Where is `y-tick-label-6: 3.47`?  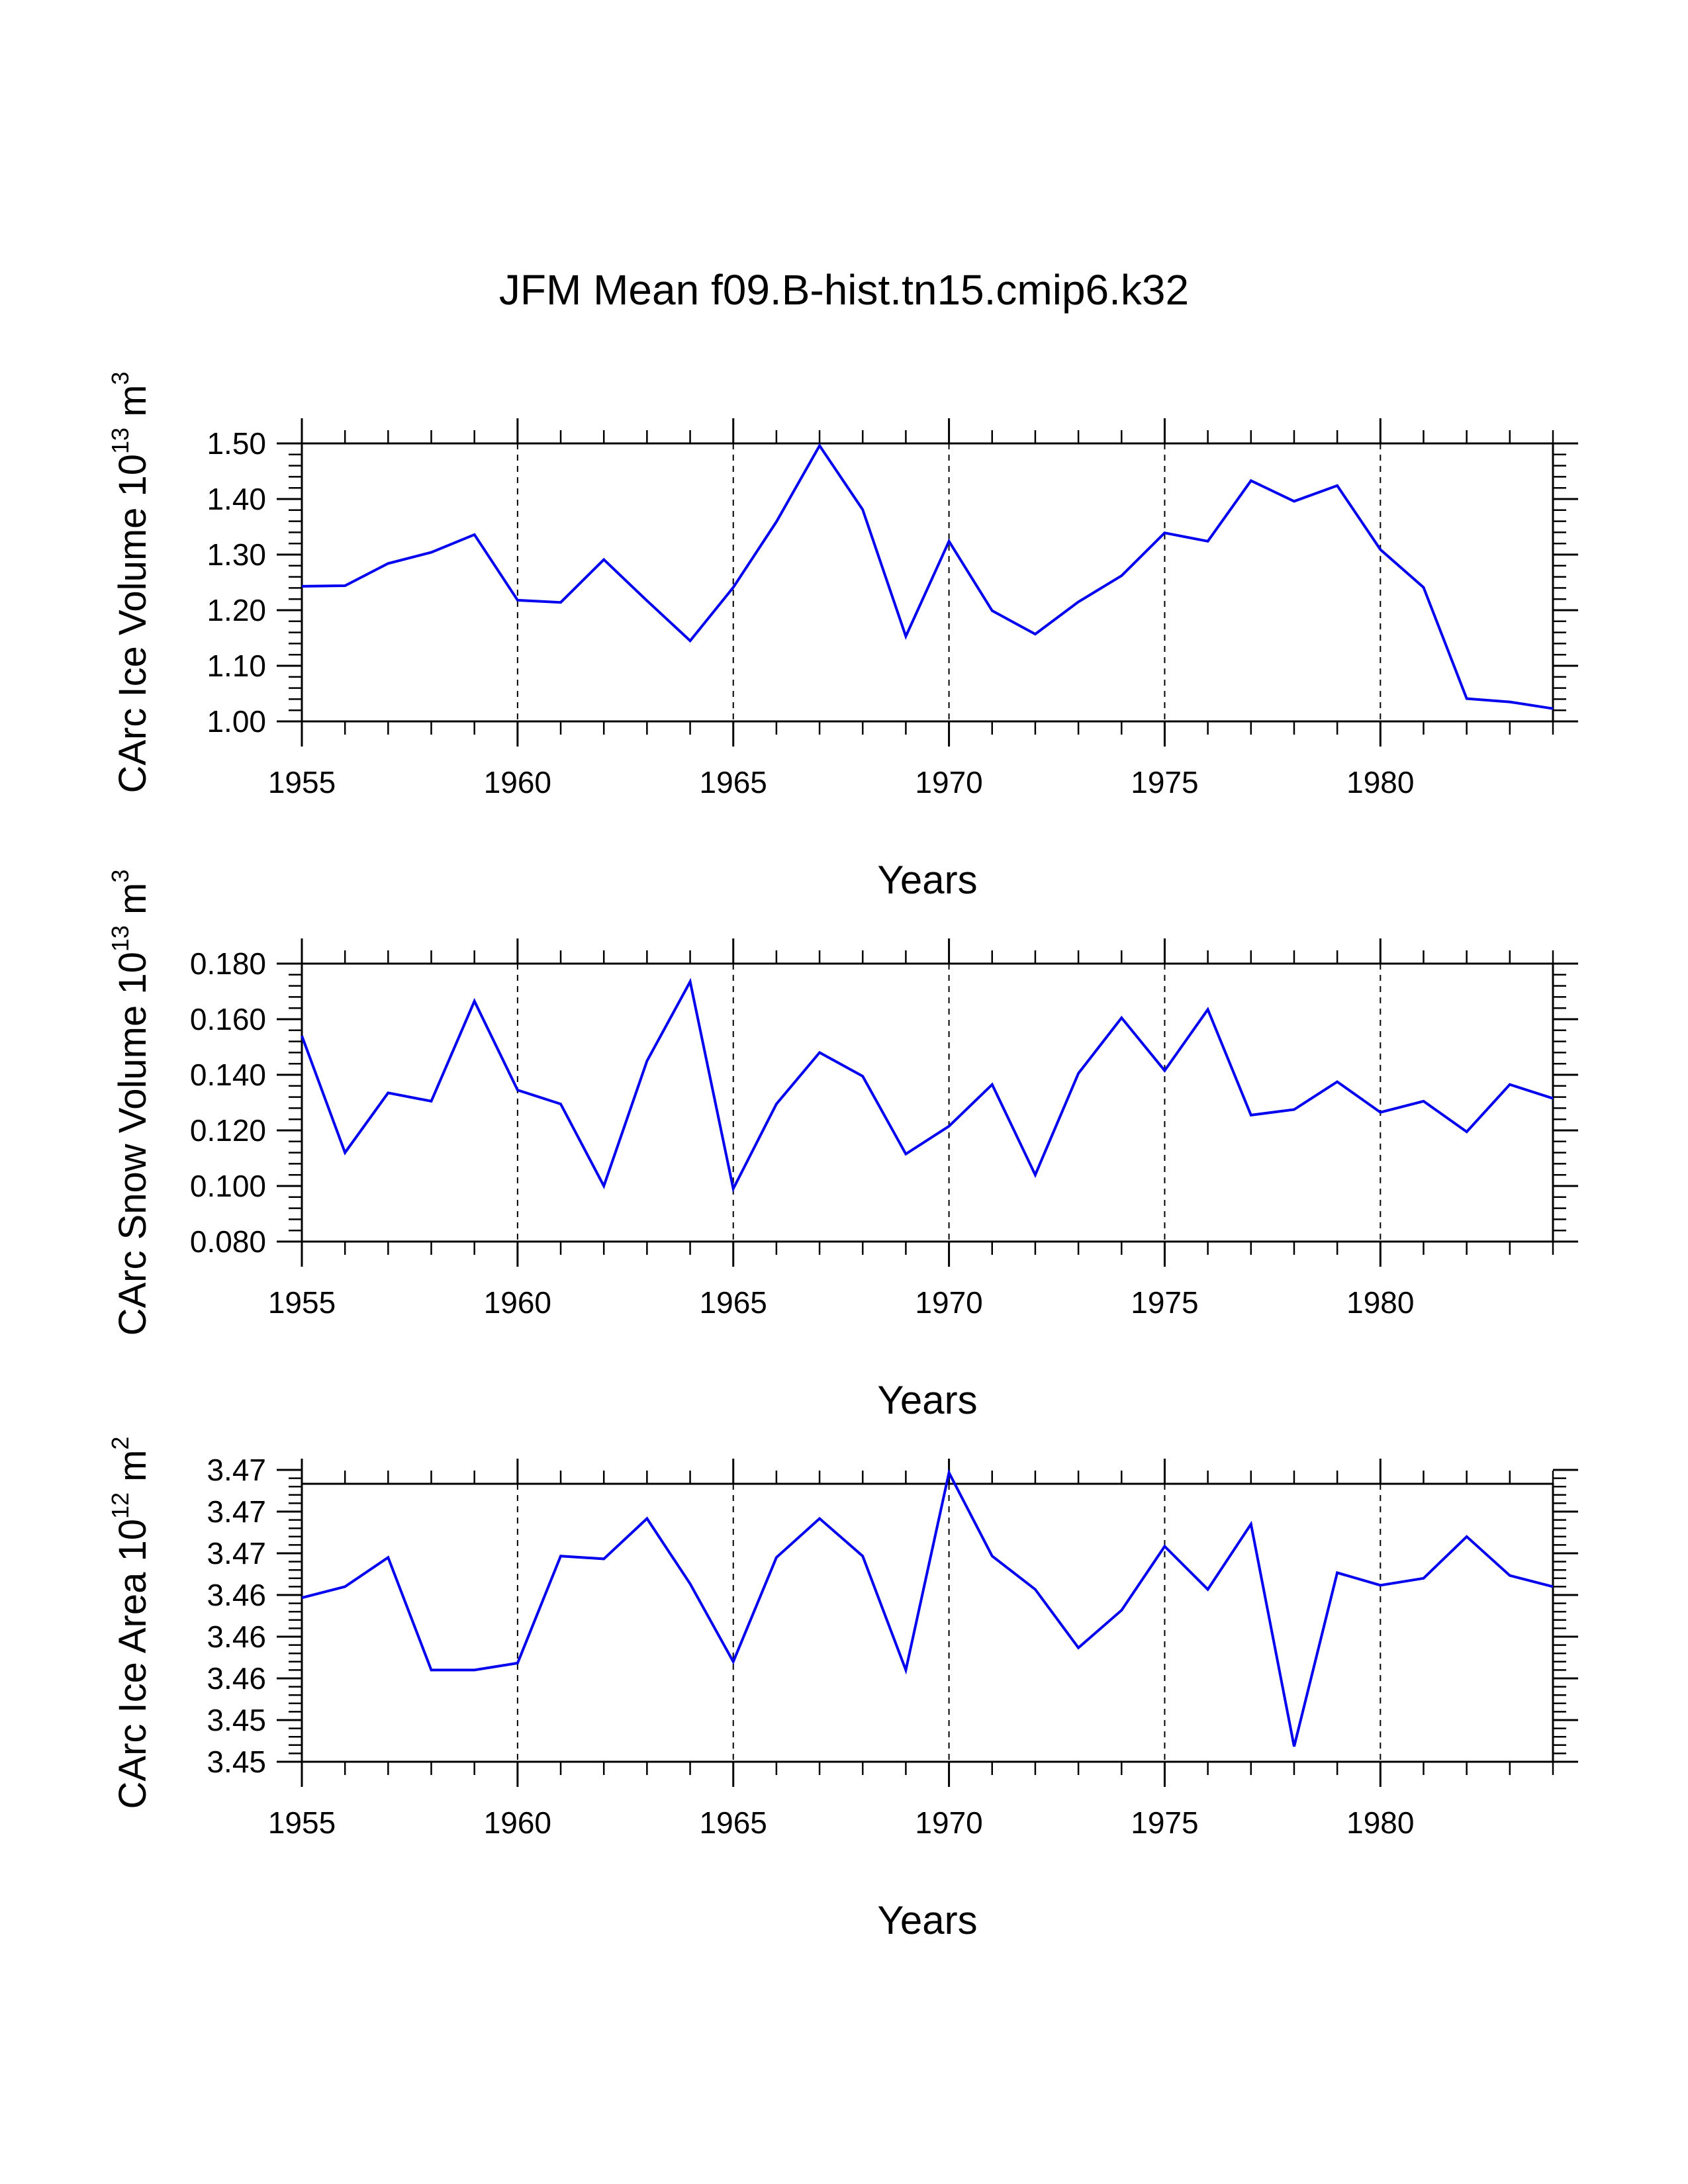 y-tick-label-6: 3.47 is located at coordinates (236, 1511).